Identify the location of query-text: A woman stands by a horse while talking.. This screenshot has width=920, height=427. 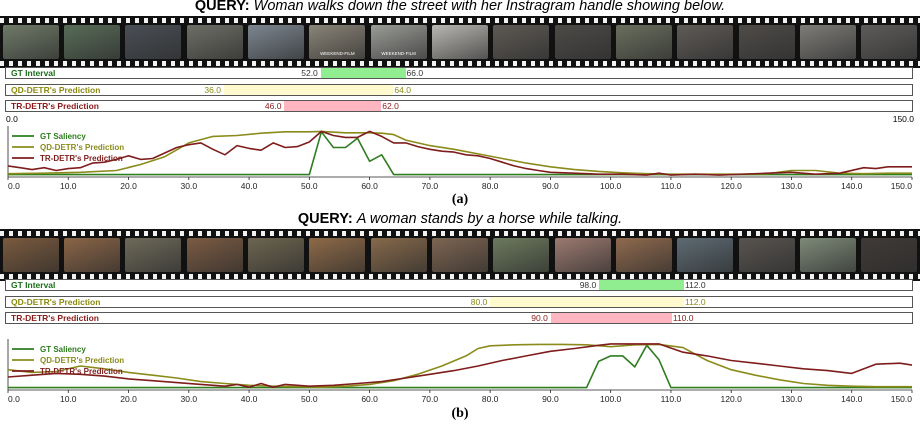
(489, 219).